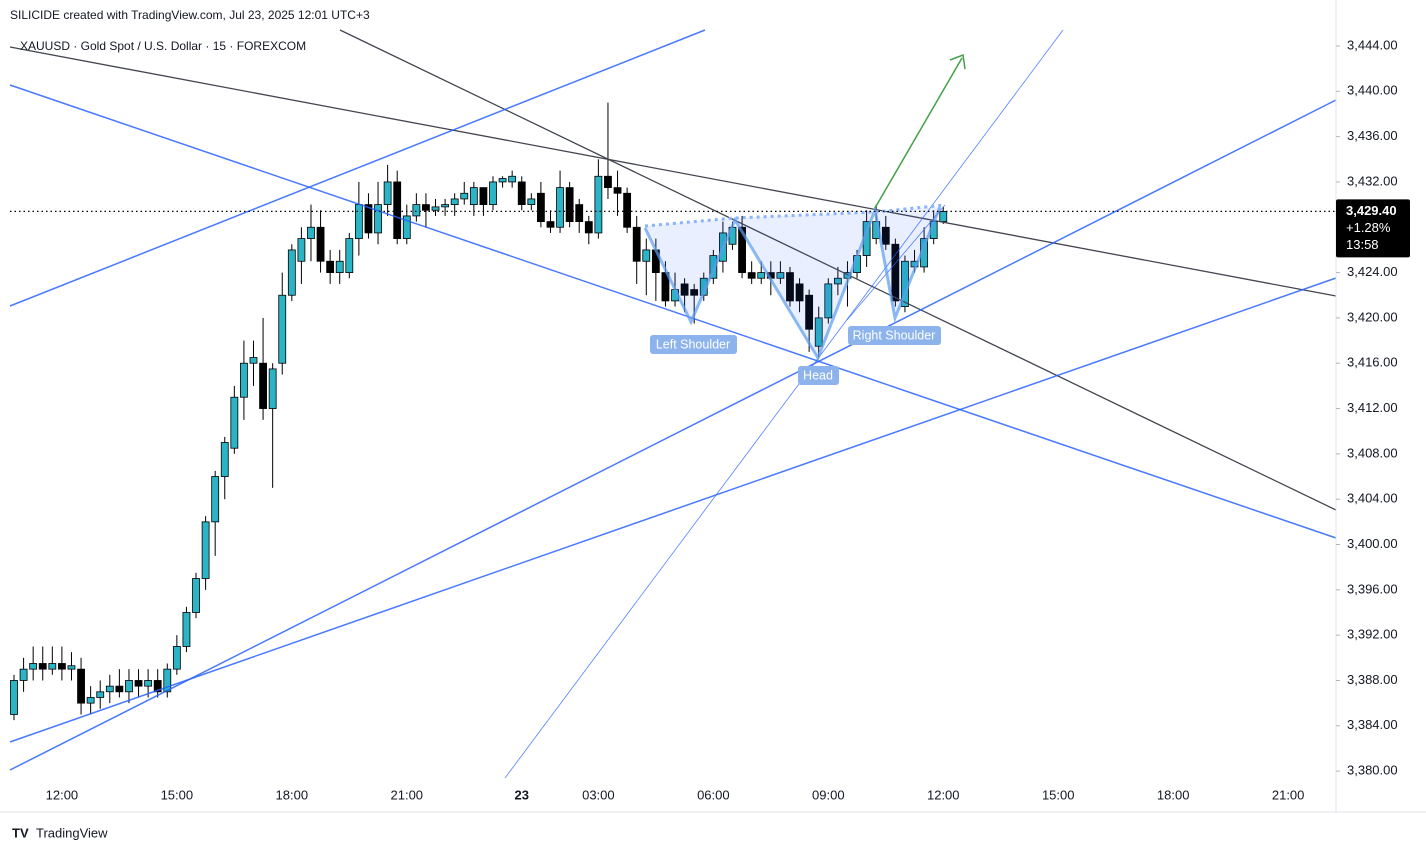  Describe the element at coordinates (1372, 316) in the screenshot. I see `y-tick-label: 3,420.00` at that location.